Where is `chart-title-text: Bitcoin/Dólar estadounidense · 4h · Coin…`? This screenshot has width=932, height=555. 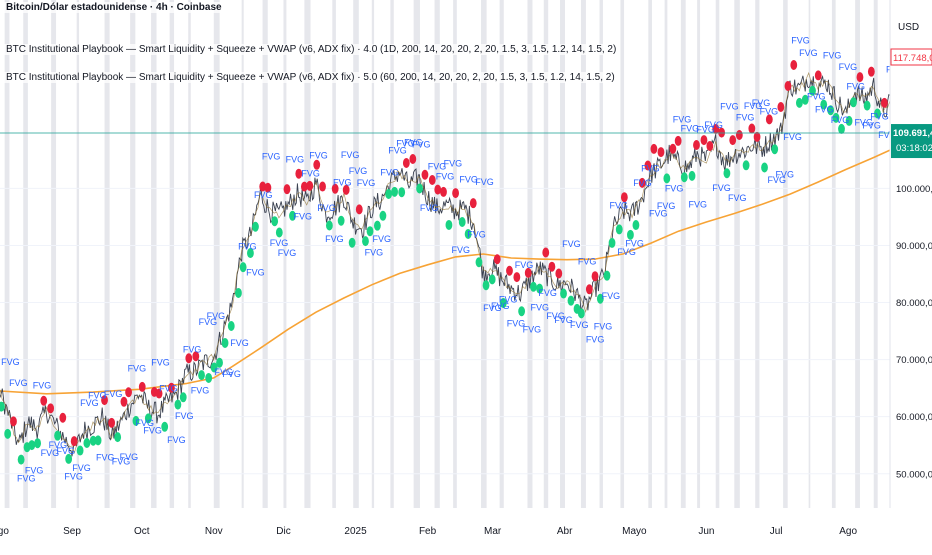 chart-title-text: Bitcoin/Dólar estadounidense · 4h · Coin… is located at coordinates (114, 7).